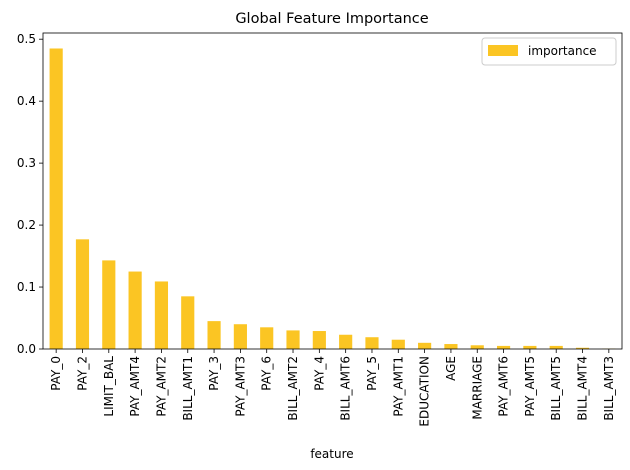  What do you see at coordinates (346, 388) in the screenshot?
I see `x-tick-label: BILL_AMT6` at bounding box center [346, 388].